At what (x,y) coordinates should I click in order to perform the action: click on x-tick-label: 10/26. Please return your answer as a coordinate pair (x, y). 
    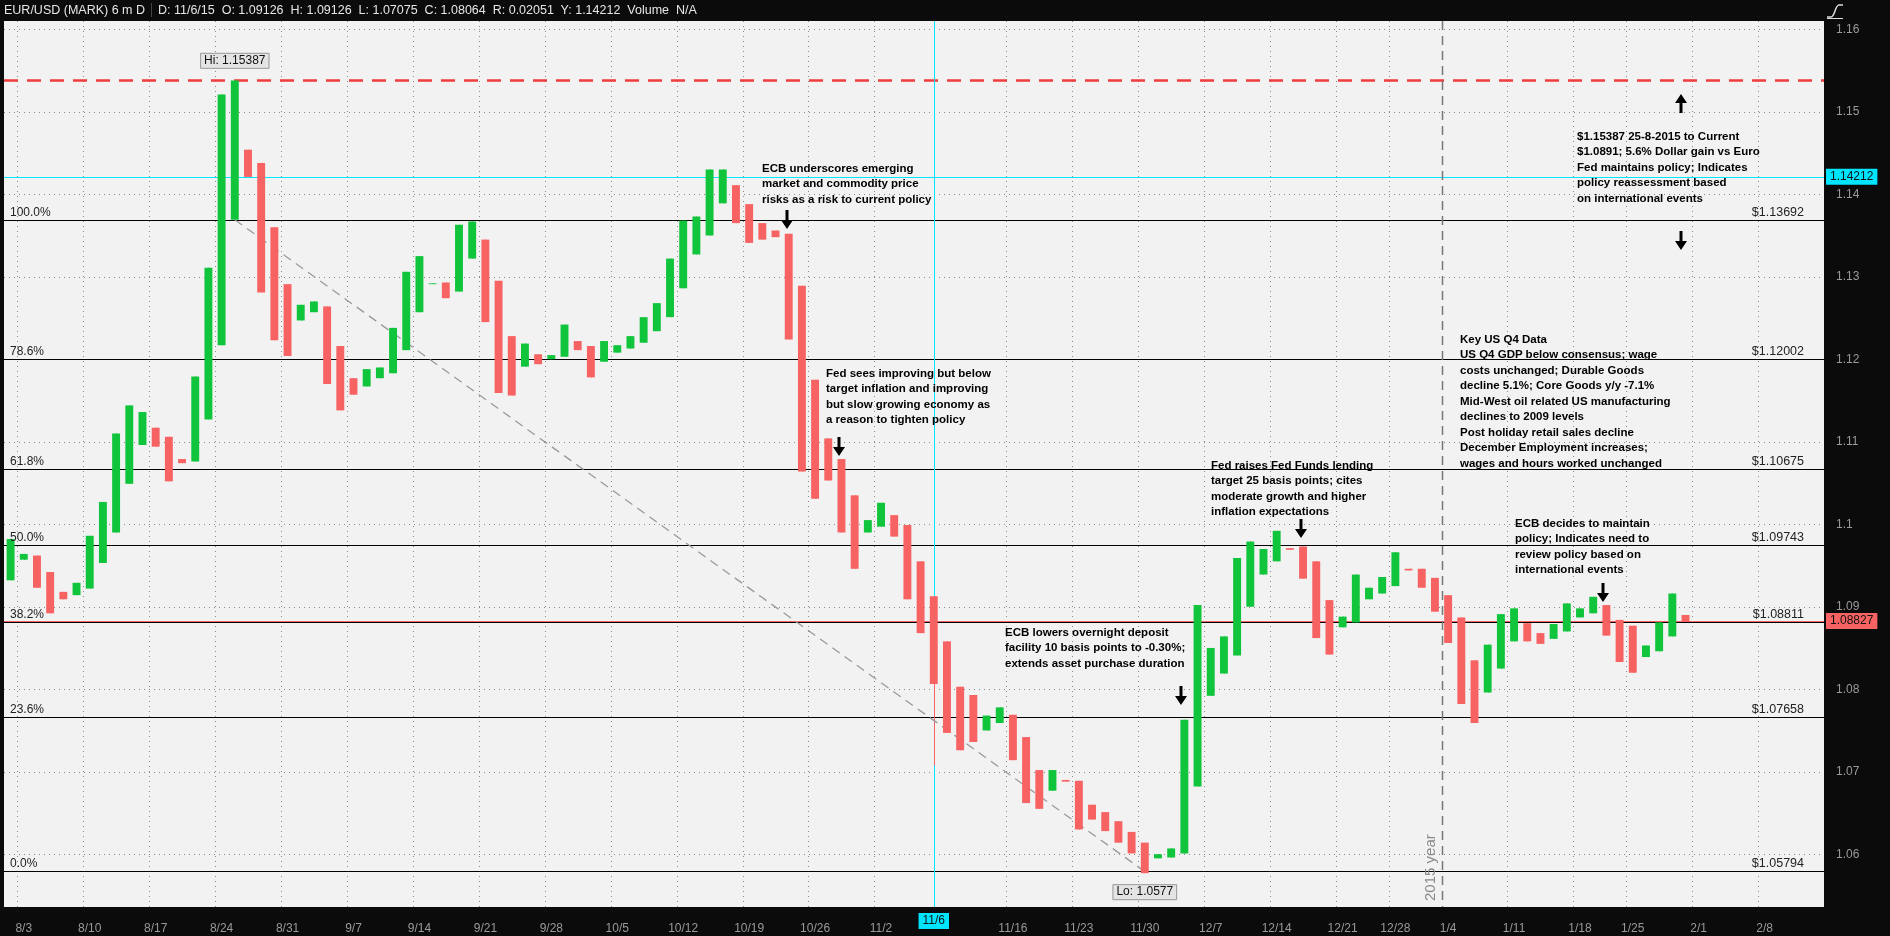
    Looking at the image, I should click on (815, 927).